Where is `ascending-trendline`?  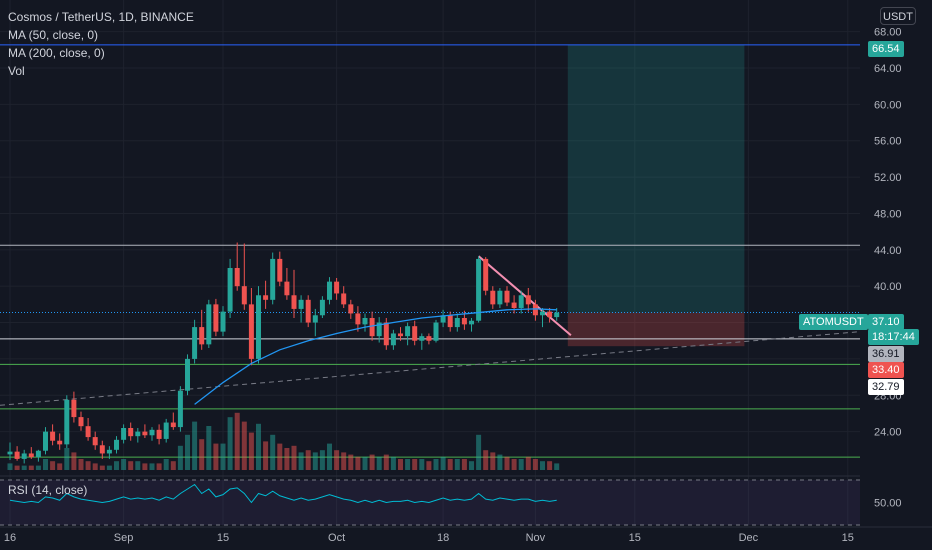
ascending-trendline is located at coordinates (430, 368).